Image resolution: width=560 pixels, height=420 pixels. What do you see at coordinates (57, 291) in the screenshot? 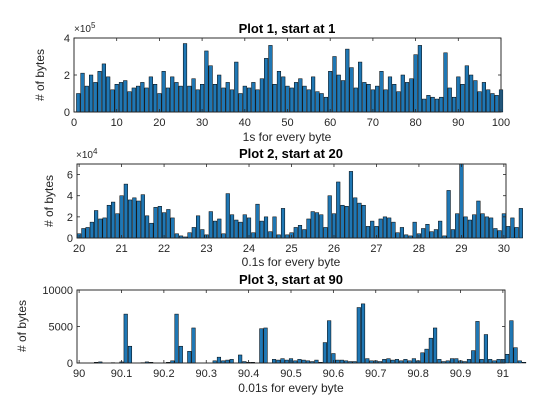
I see `y-tick-label: 10000` at bounding box center [57, 291].